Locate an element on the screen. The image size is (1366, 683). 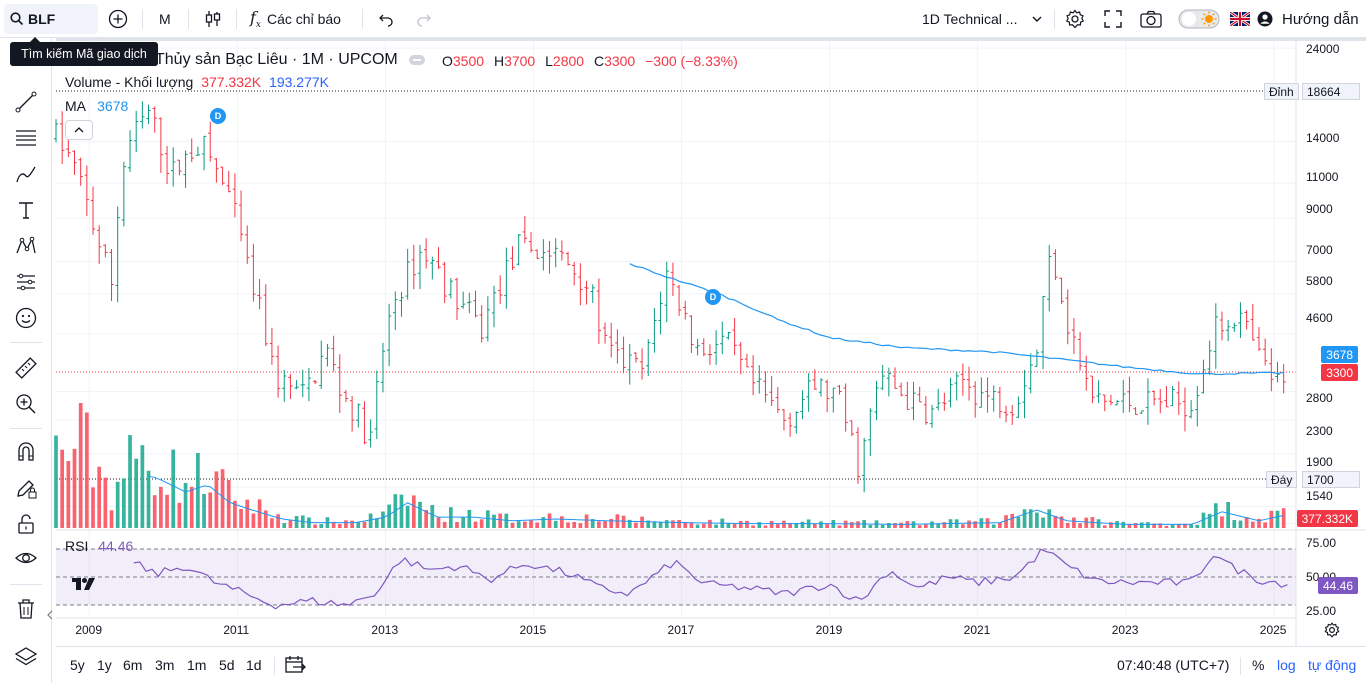
date-range-button is located at coordinates (295, 667).